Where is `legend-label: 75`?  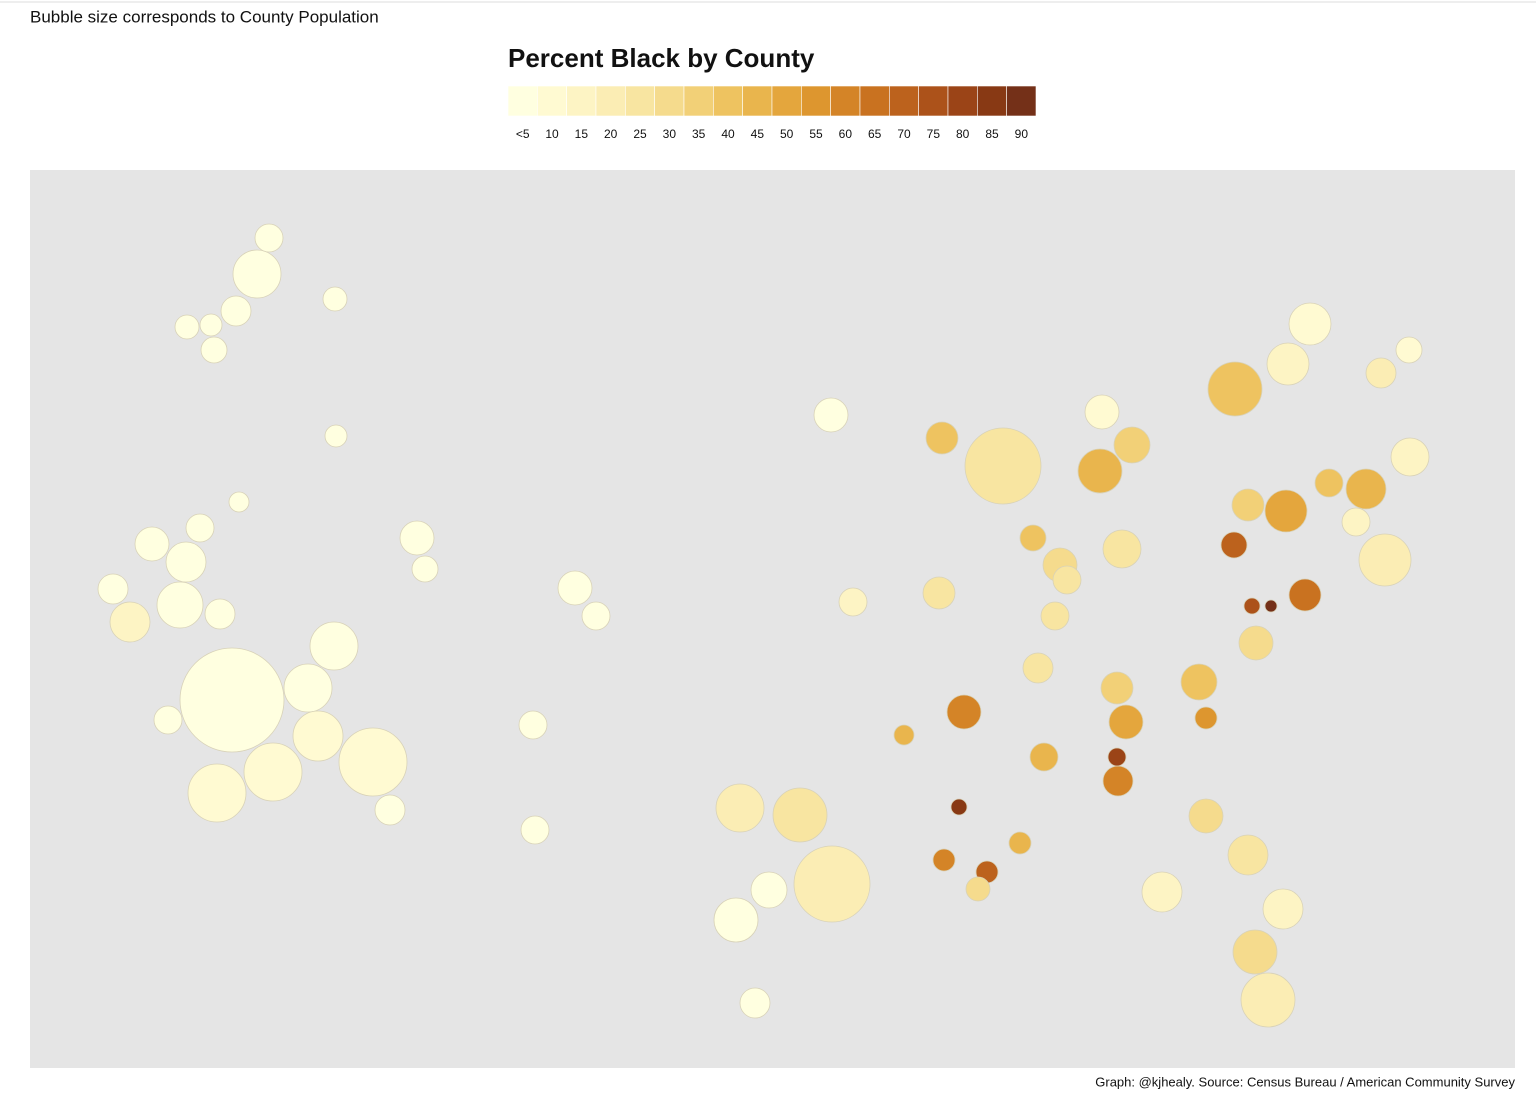
legend-label: 75 is located at coordinates (934, 134).